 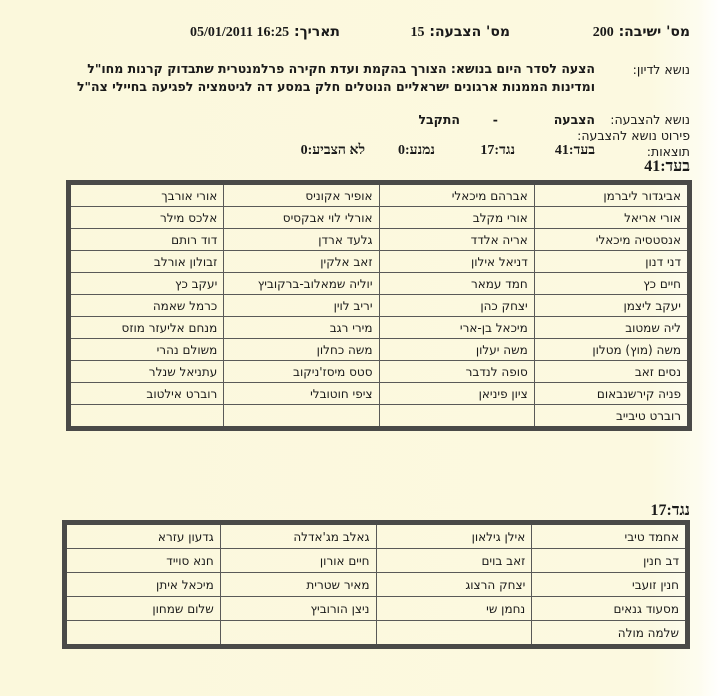 I want to click on member-name-cell: משה כחלון, so click(x=301, y=349).